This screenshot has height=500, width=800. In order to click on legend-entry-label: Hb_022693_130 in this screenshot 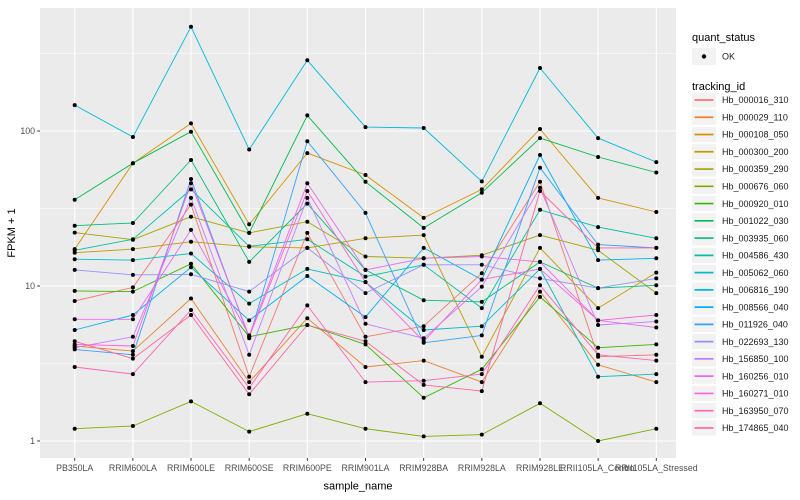, I will do `click(755, 342)`.